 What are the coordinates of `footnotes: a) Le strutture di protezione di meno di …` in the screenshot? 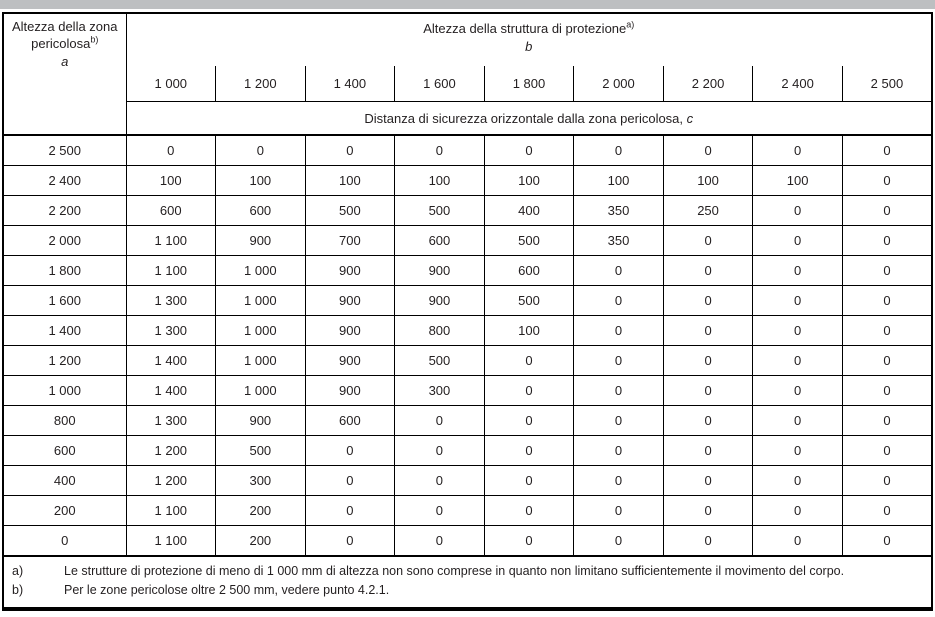 It's located at (467, 582).